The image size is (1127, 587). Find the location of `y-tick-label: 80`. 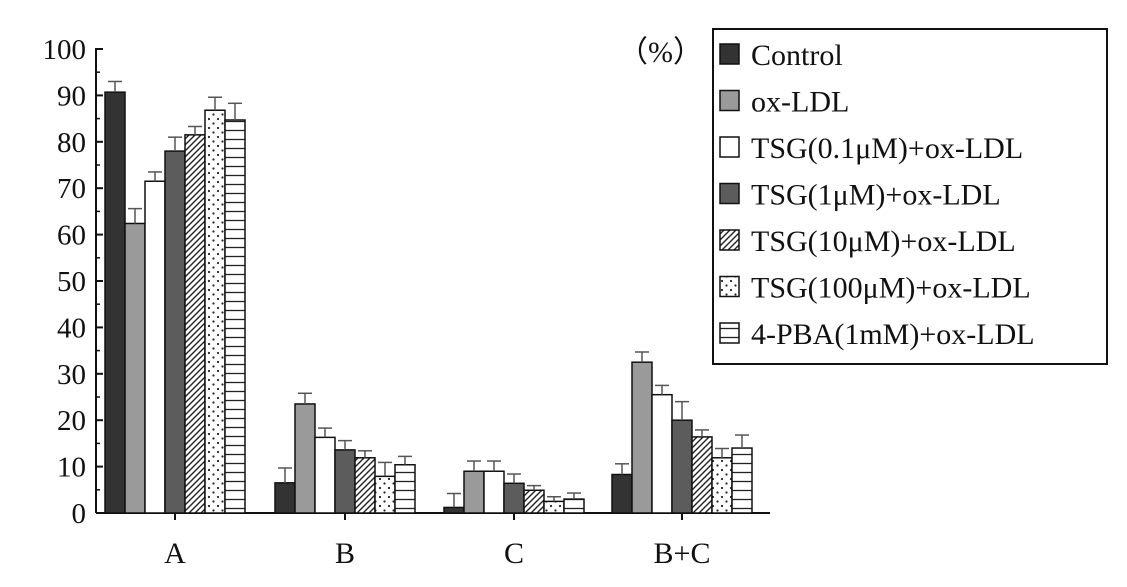

y-tick-label: 80 is located at coordinates (71, 143).